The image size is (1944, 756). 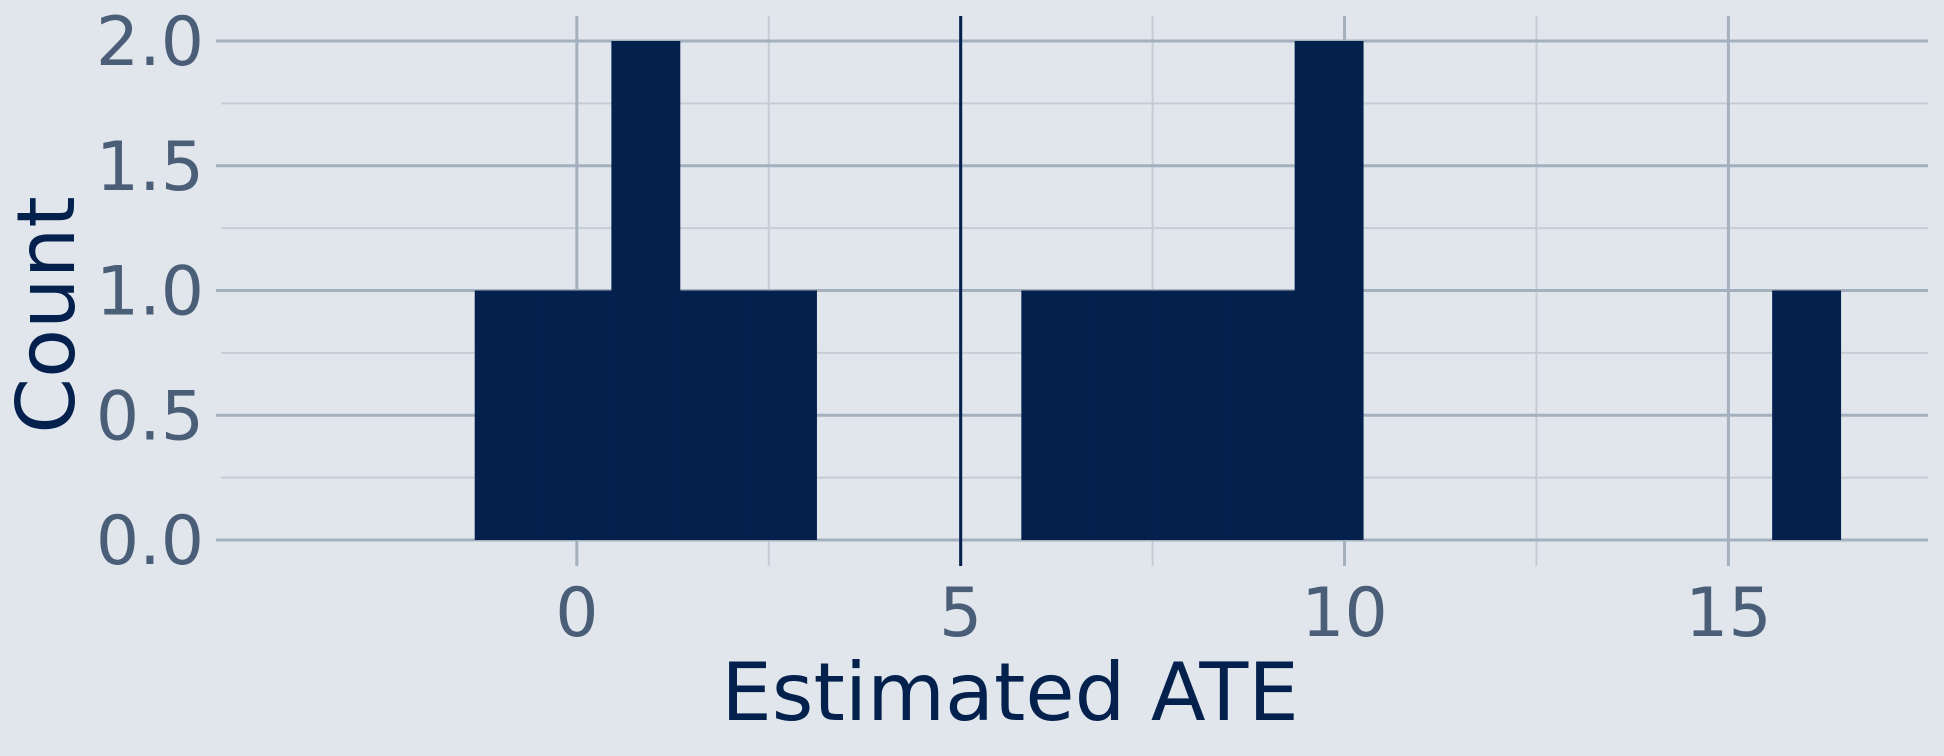 What do you see at coordinates (1728, 613) in the screenshot?
I see `x-tick-label: 15` at bounding box center [1728, 613].